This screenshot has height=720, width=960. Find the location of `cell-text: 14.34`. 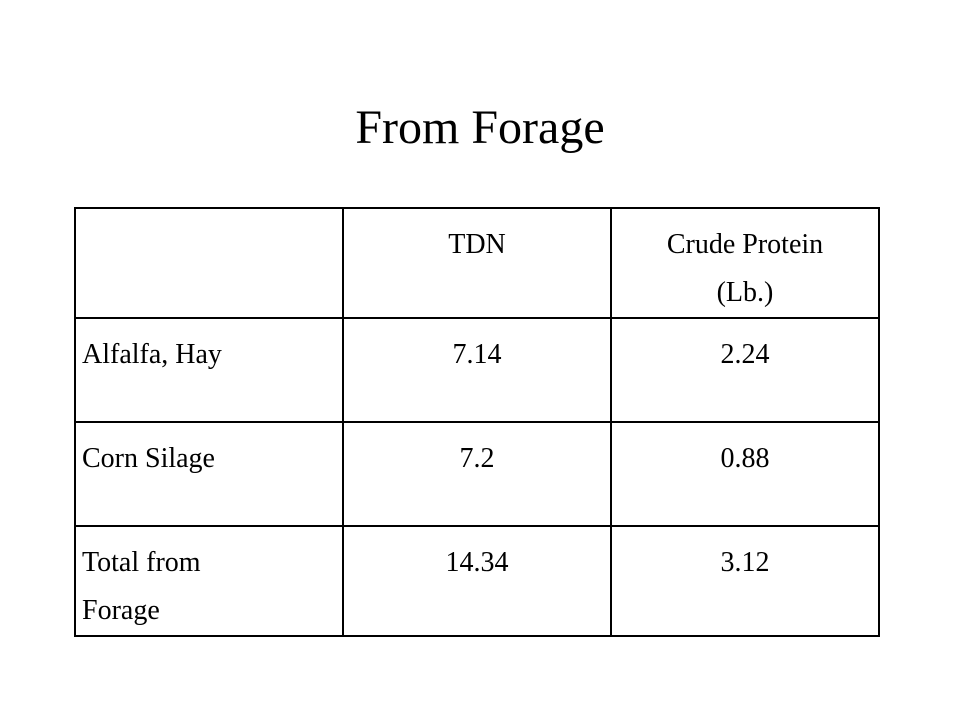

cell-text: 14.34 is located at coordinates (477, 562).